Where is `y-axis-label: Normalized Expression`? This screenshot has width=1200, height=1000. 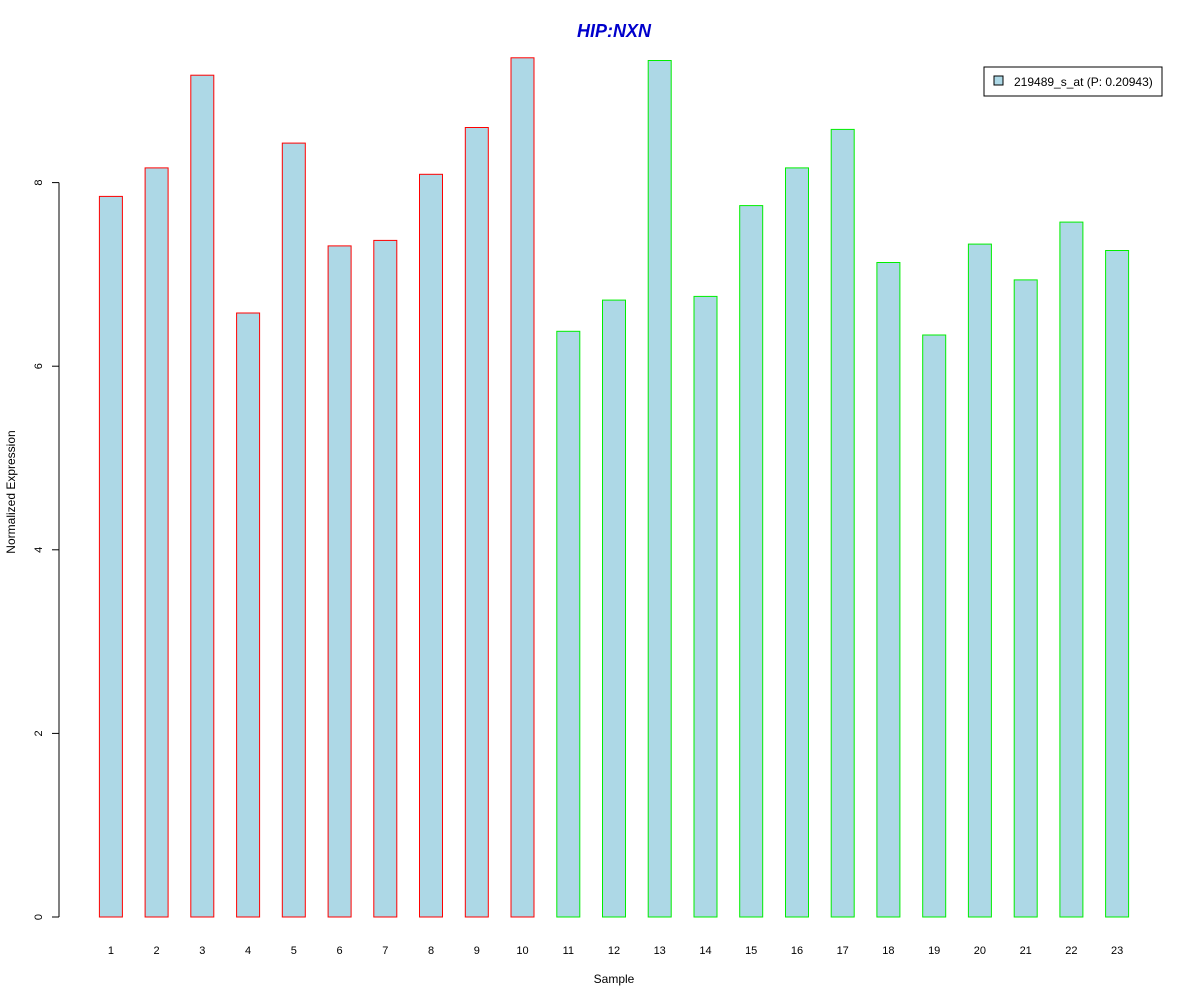
y-axis-label: Normalized Expression is located at coordinates (11, 491).